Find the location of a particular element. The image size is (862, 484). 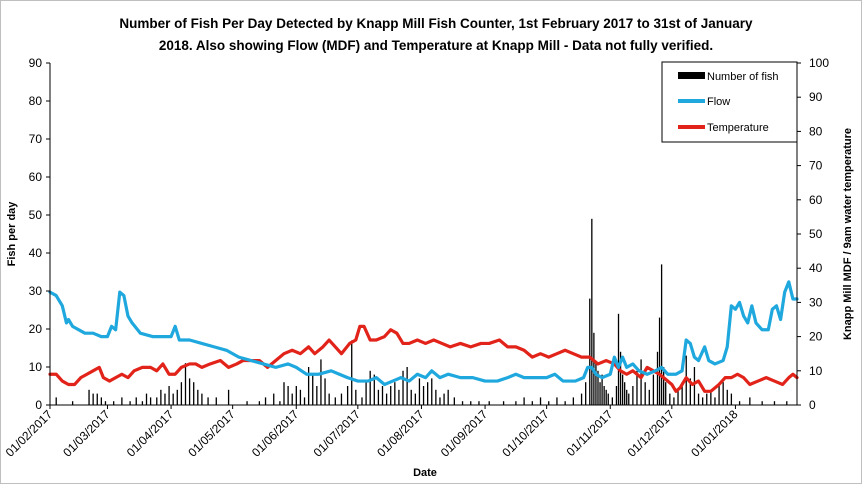

y-right-tick-label: 70 is located at coordinates (816, 166).